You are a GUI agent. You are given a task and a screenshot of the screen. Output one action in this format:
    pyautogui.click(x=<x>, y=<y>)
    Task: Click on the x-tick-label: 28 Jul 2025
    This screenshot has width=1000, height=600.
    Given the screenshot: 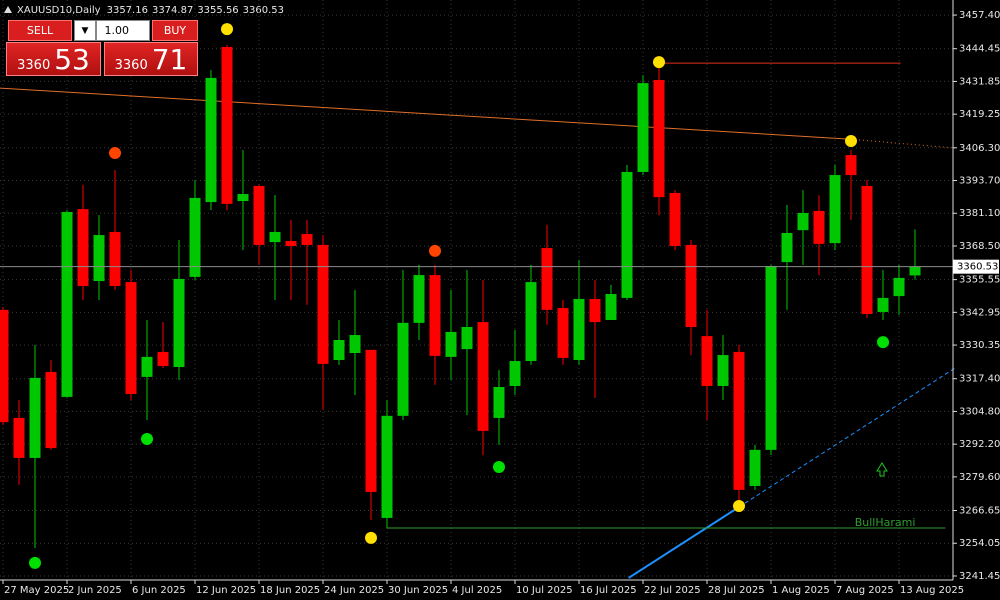 What is the action you would take?
    pyautogui.click(x=736, y=590)
    